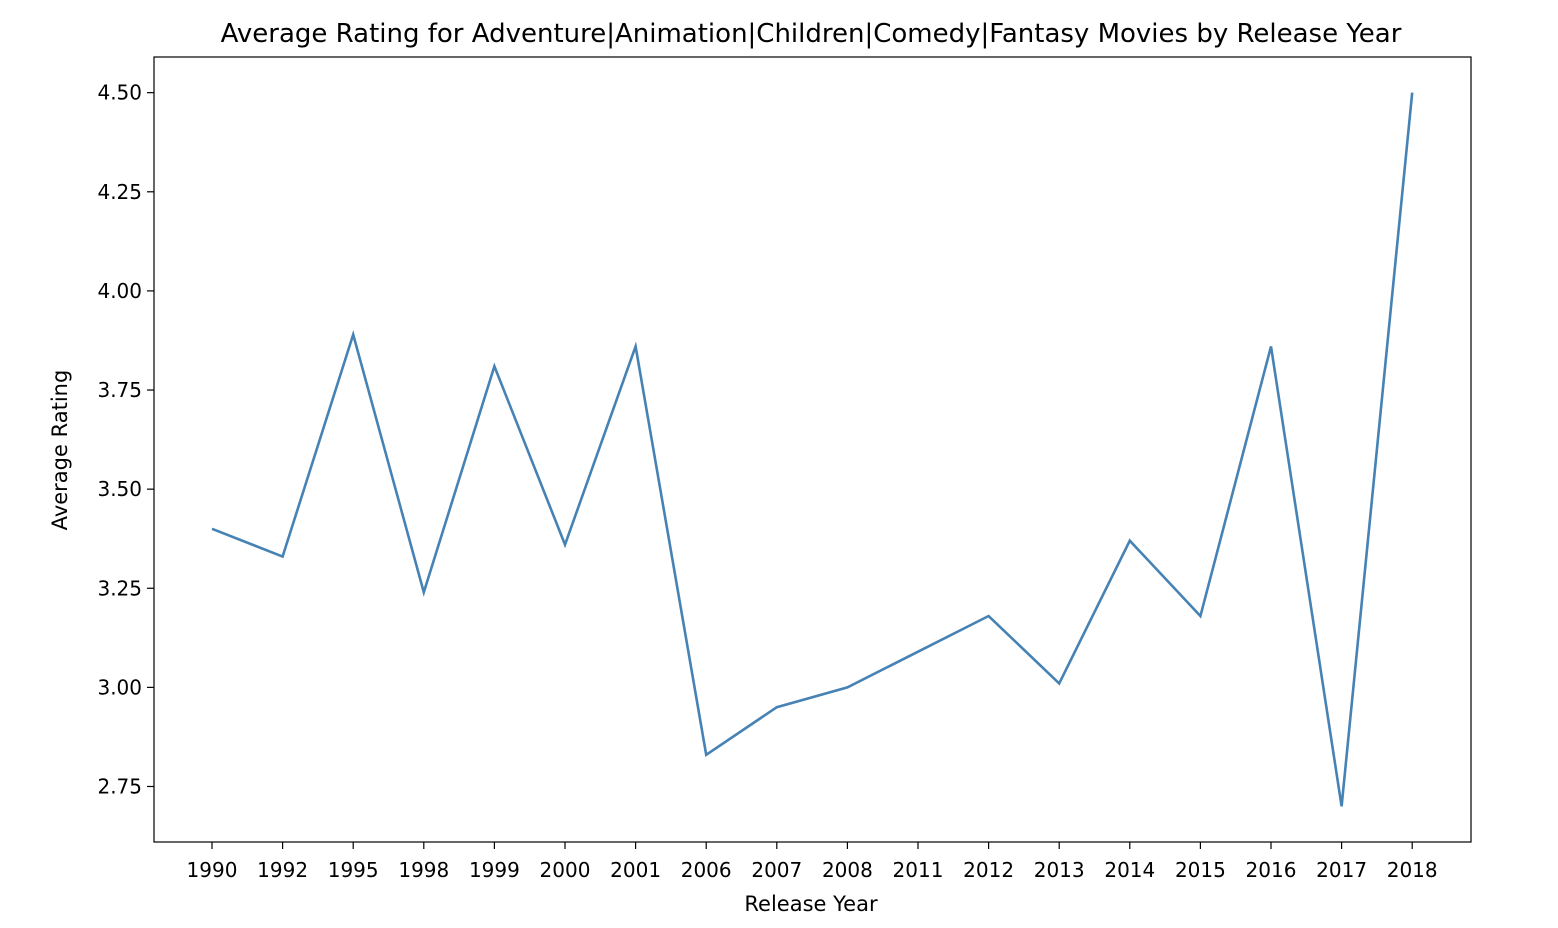 The height and width of the screenshot is (928, 1558). Describe the element at coordinates (706, 870) in the screenshot. I see `x-tick-label: 2006` at that location.